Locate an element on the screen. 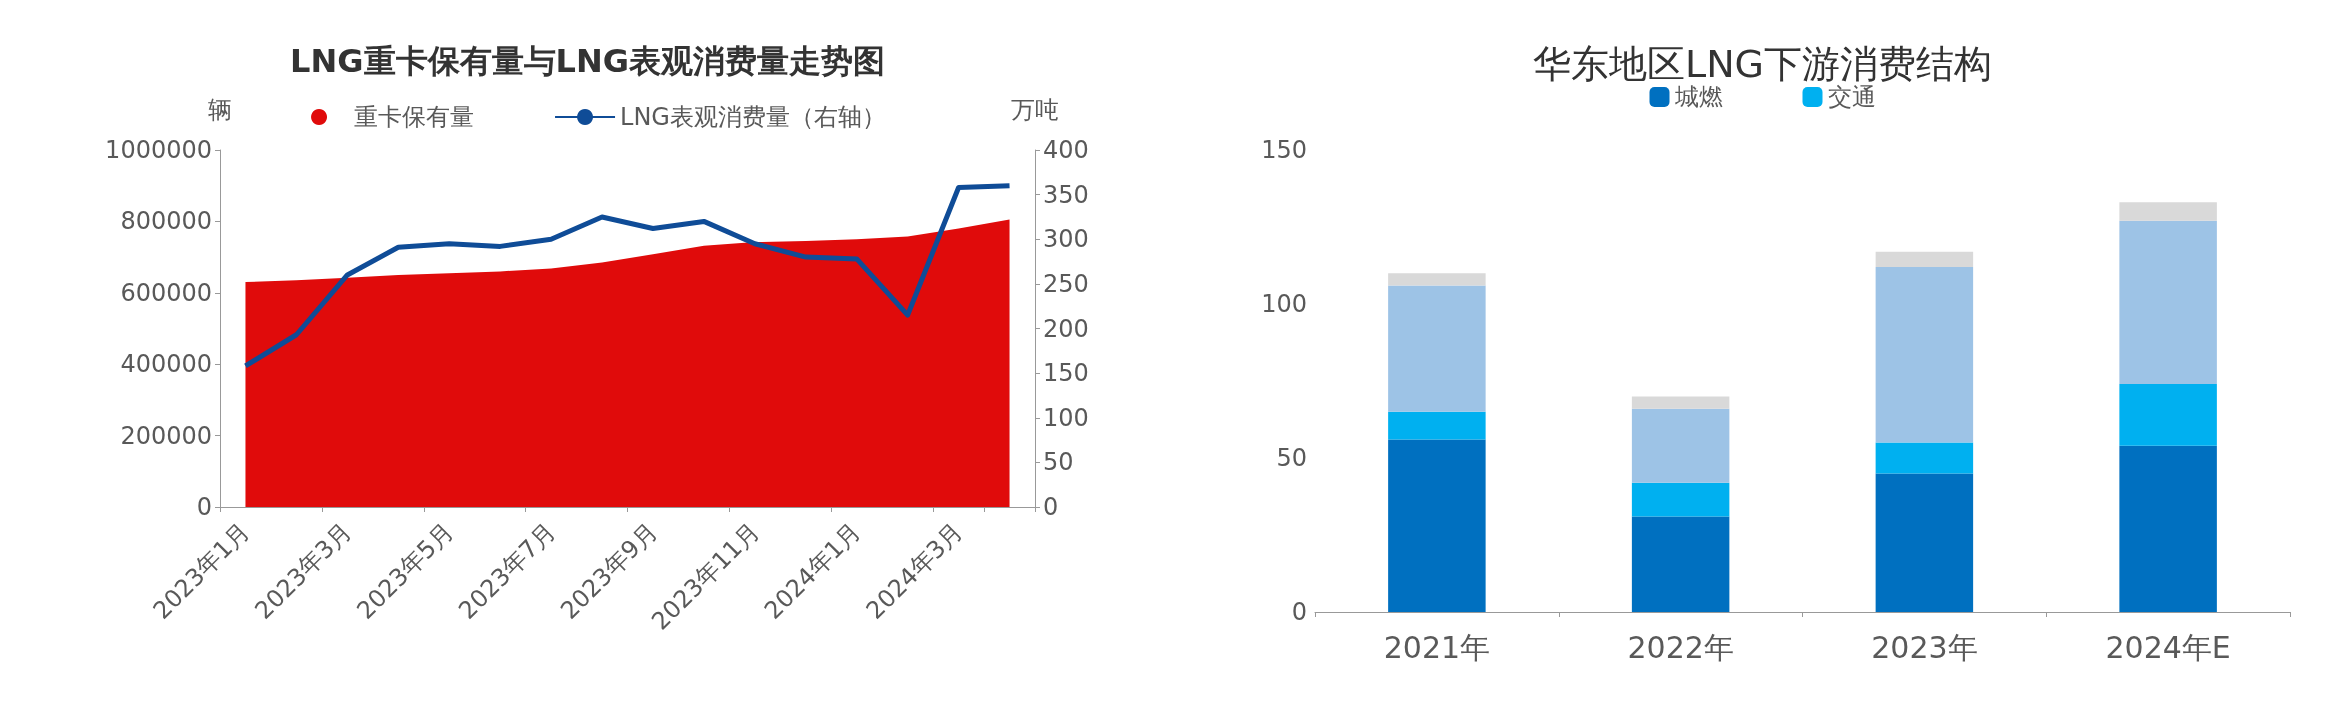  y-tick-label: 50 is located at coordinates (1291, 458).